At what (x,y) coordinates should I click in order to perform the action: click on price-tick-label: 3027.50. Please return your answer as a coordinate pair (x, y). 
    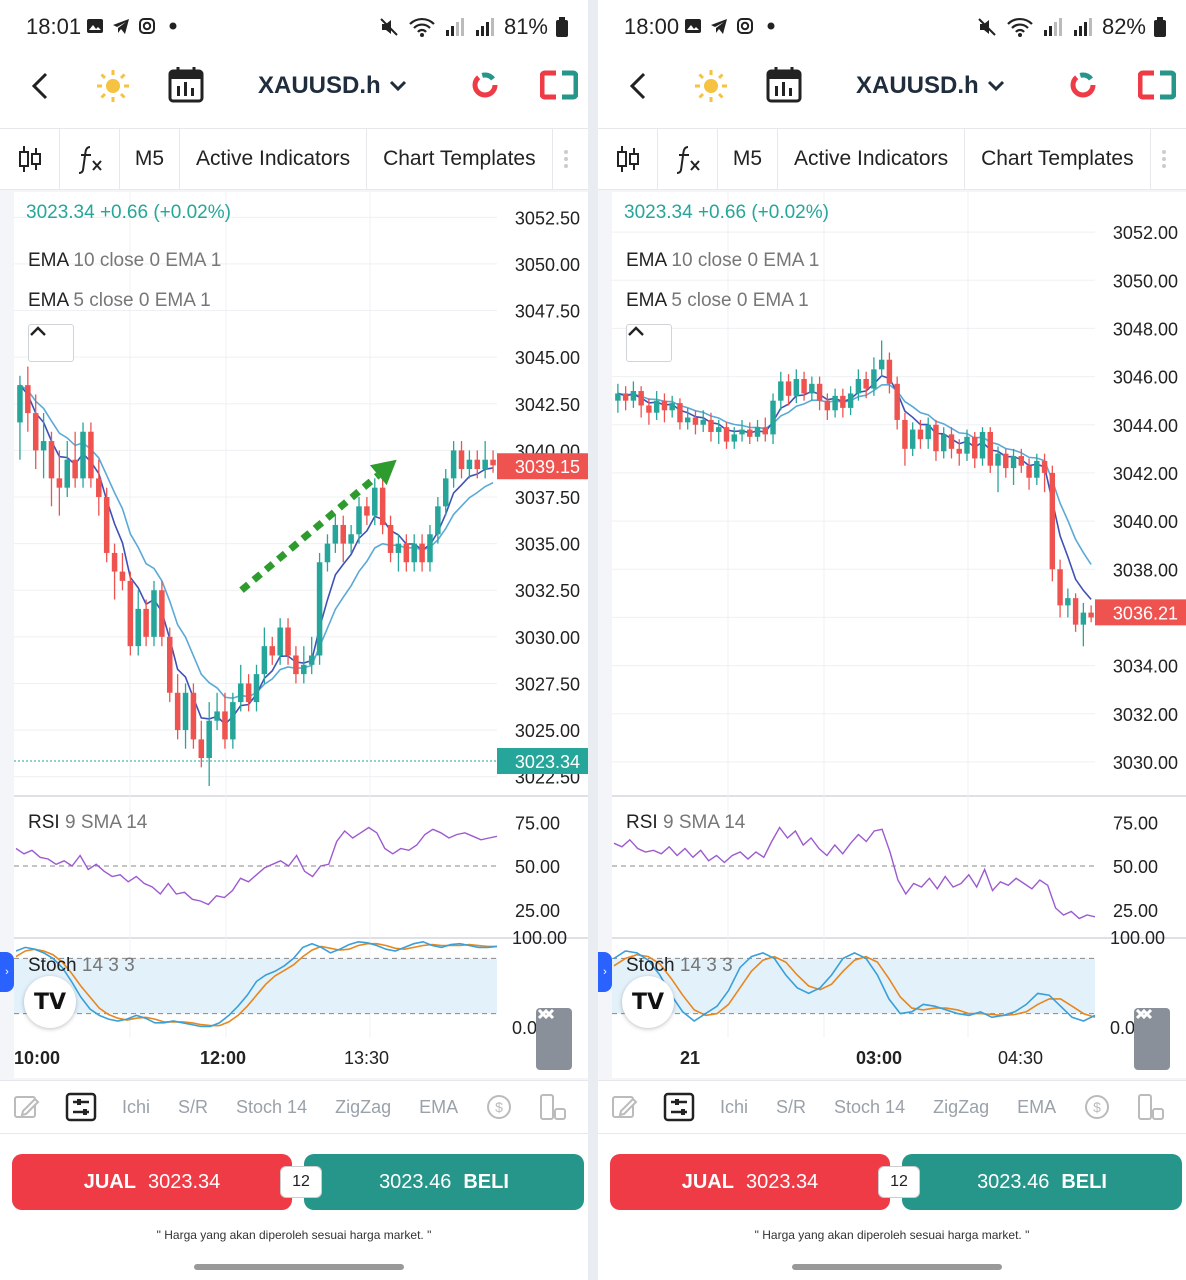
    Looking at the image, I should click on (547, 684).